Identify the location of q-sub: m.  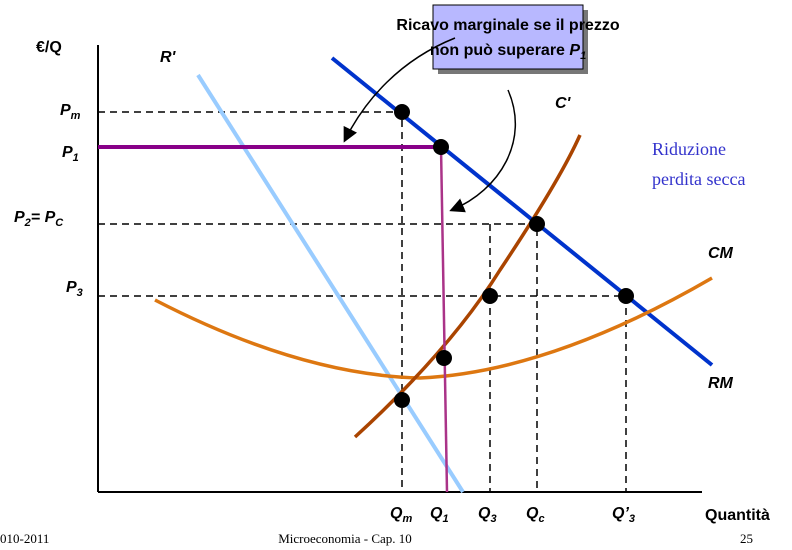
(407, 519).